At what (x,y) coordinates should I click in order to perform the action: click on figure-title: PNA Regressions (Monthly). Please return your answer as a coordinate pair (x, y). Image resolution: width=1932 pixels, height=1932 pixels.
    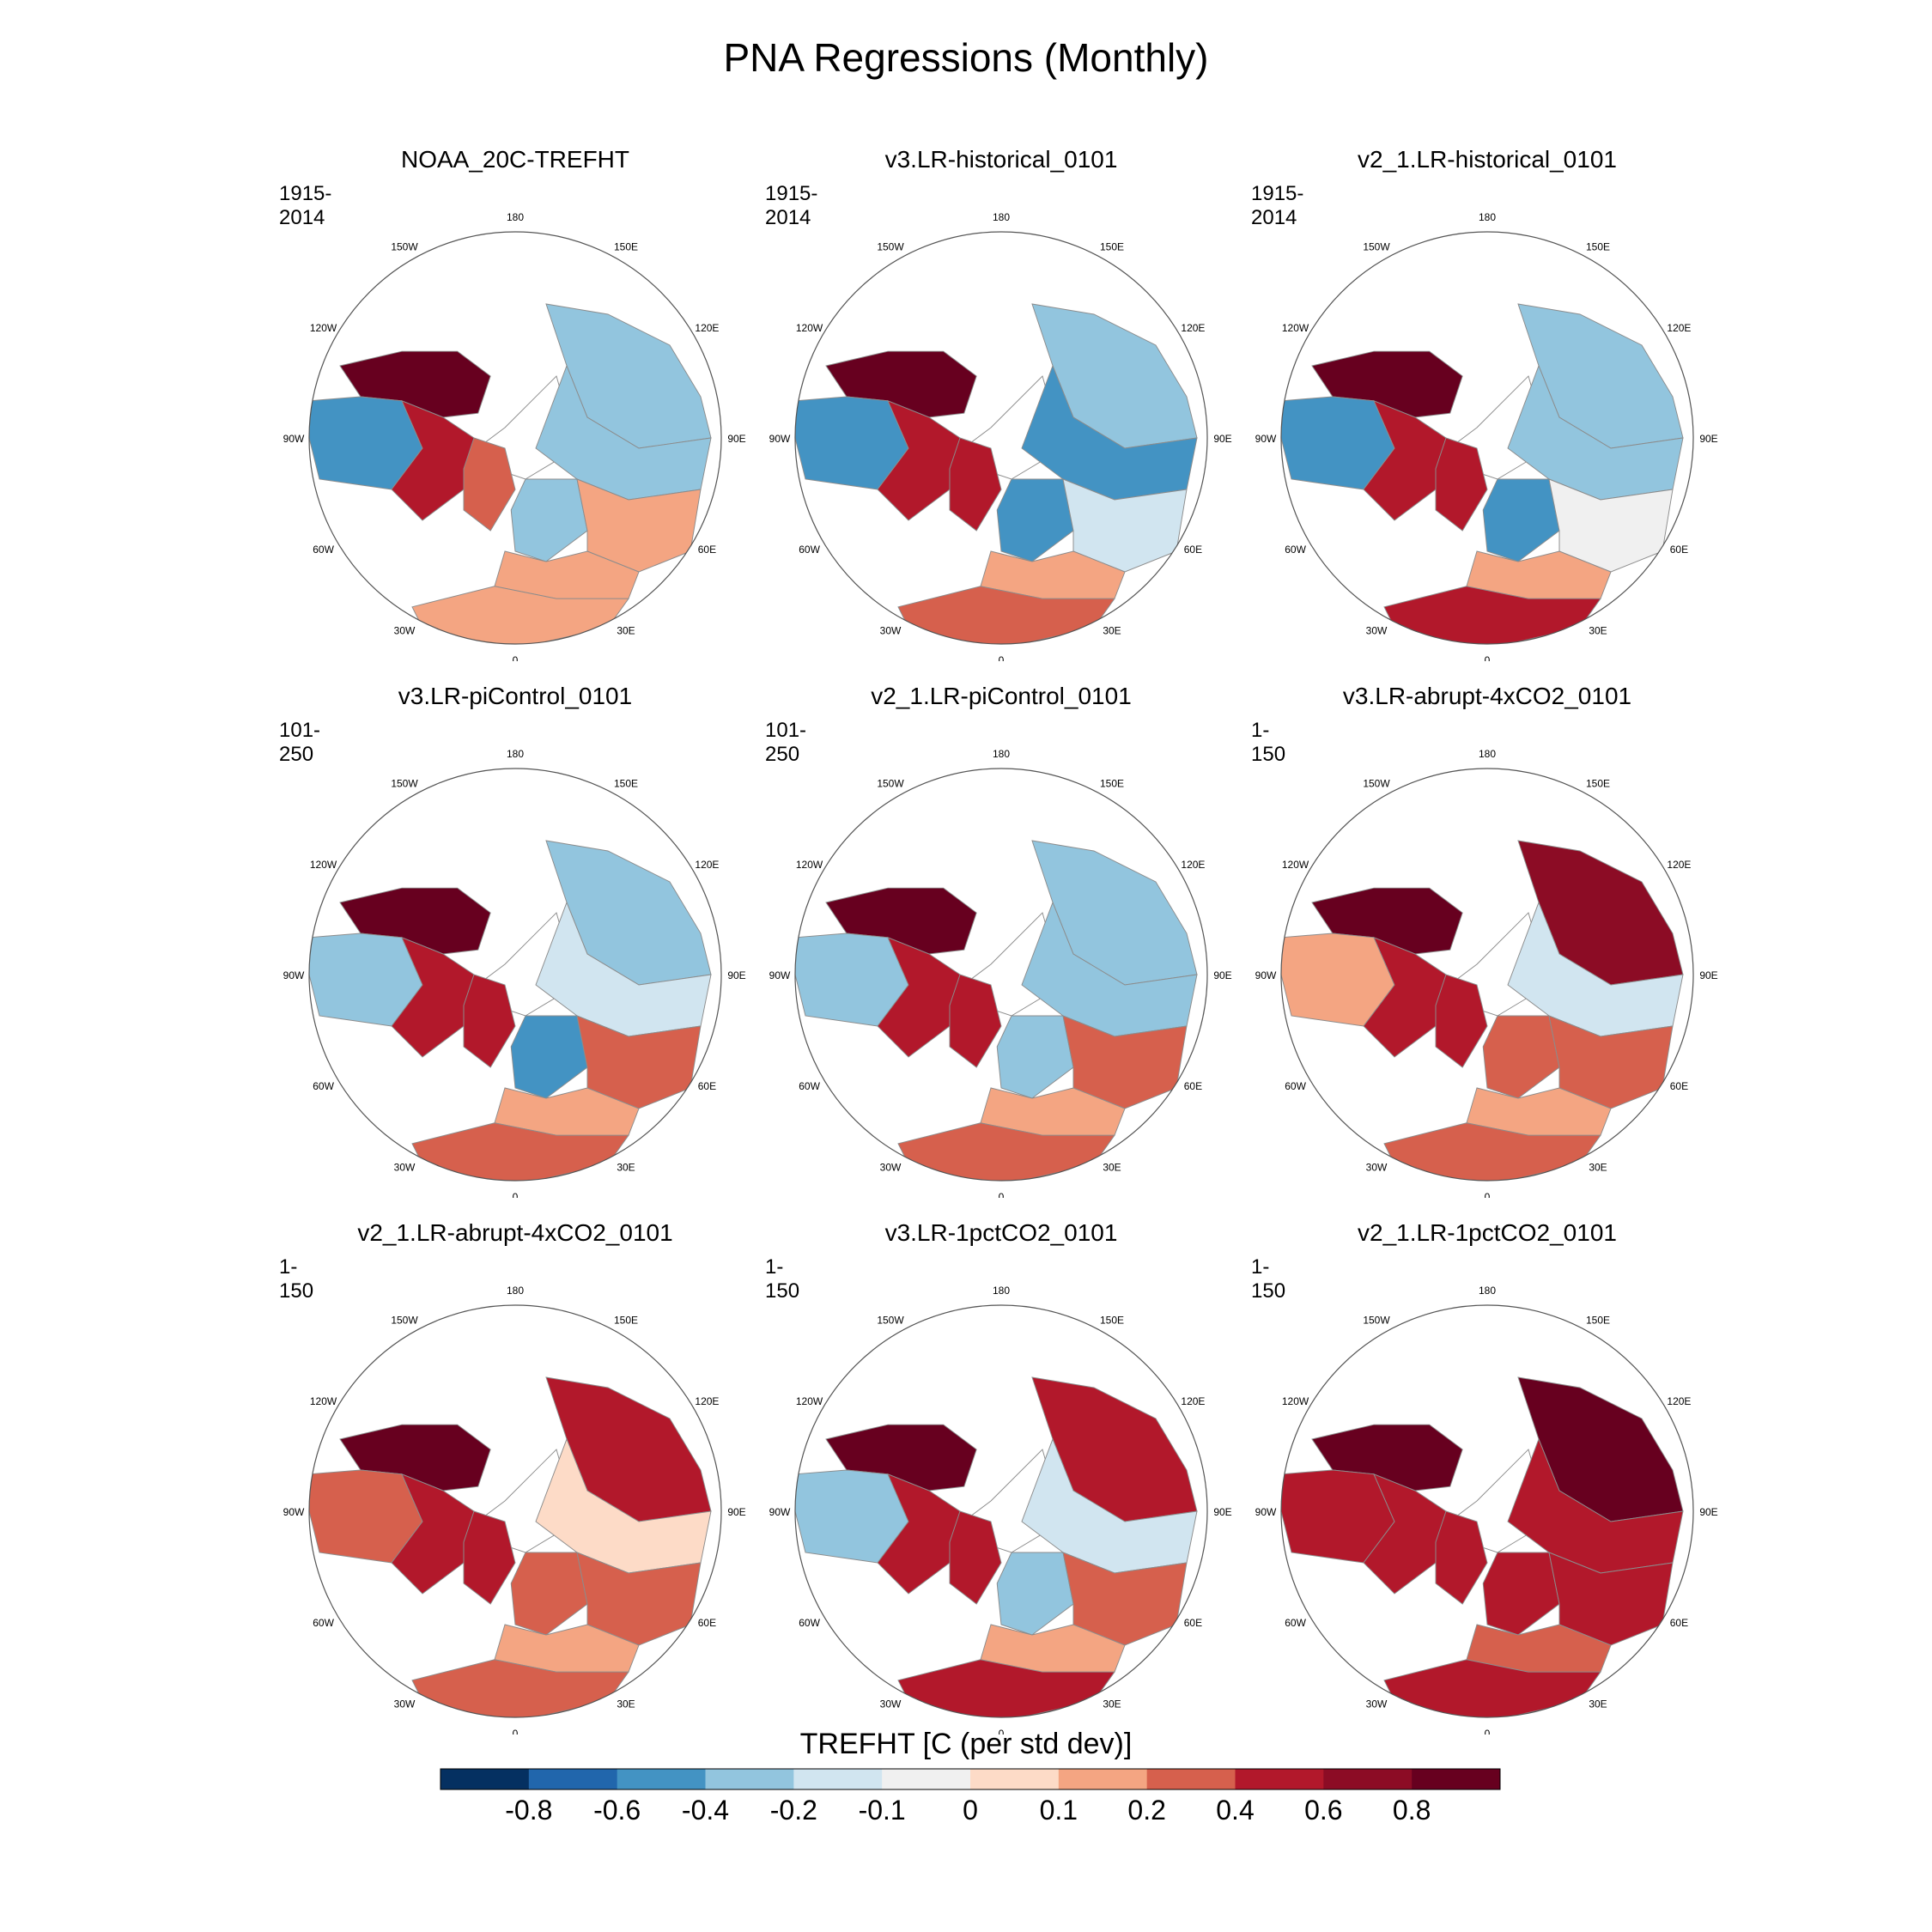
    Looking at the image, I should click on (966, 58).